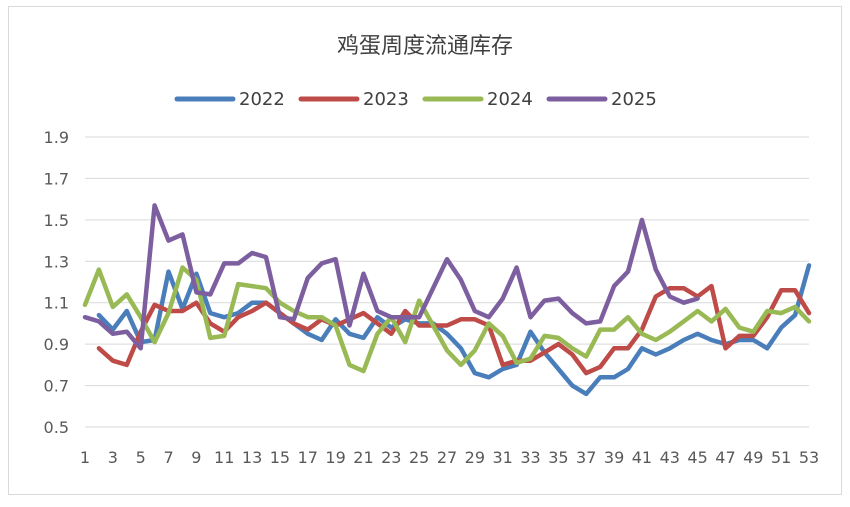 This screenshot has width=850, height=507. I want to click on x-tick-label: 17, so click(308, 457).